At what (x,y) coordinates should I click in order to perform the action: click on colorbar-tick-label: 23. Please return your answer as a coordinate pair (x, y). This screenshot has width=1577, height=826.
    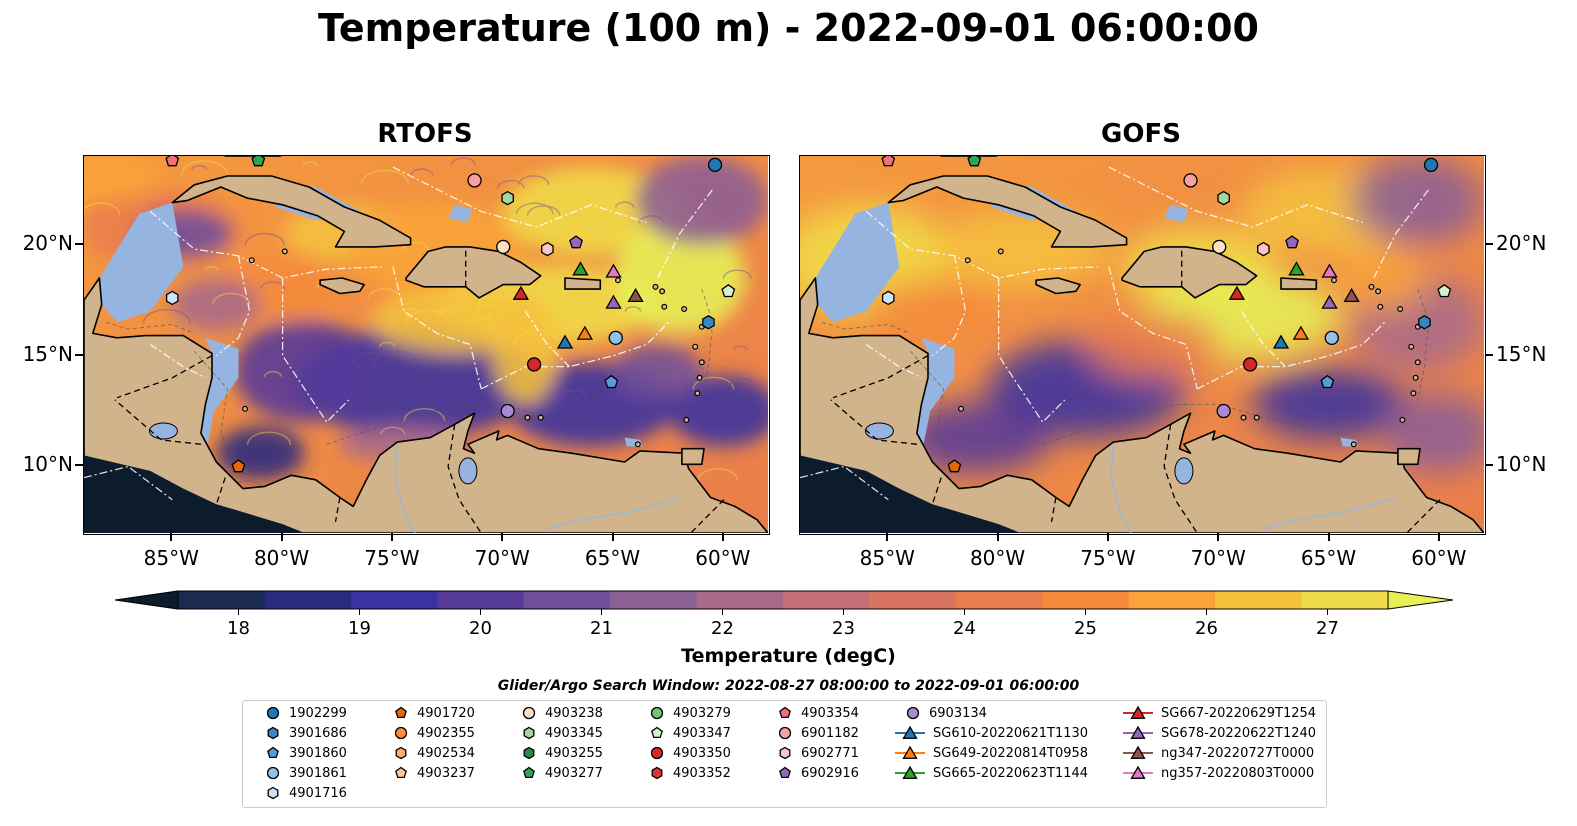
    Looking at the image, I should click on (843, 628).